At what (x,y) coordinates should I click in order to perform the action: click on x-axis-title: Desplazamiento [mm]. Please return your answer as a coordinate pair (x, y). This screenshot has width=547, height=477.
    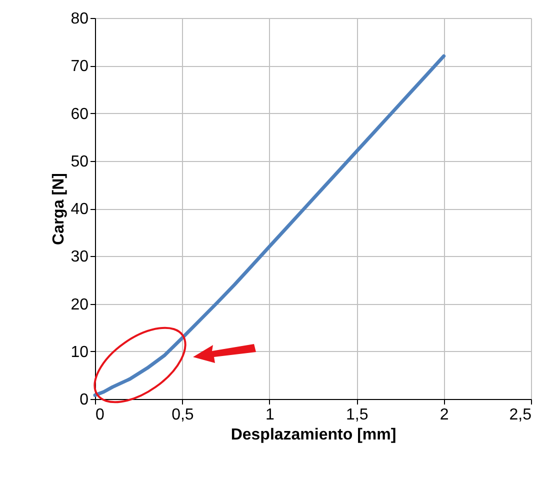
    Looking at the image, I should click on (313, 435).